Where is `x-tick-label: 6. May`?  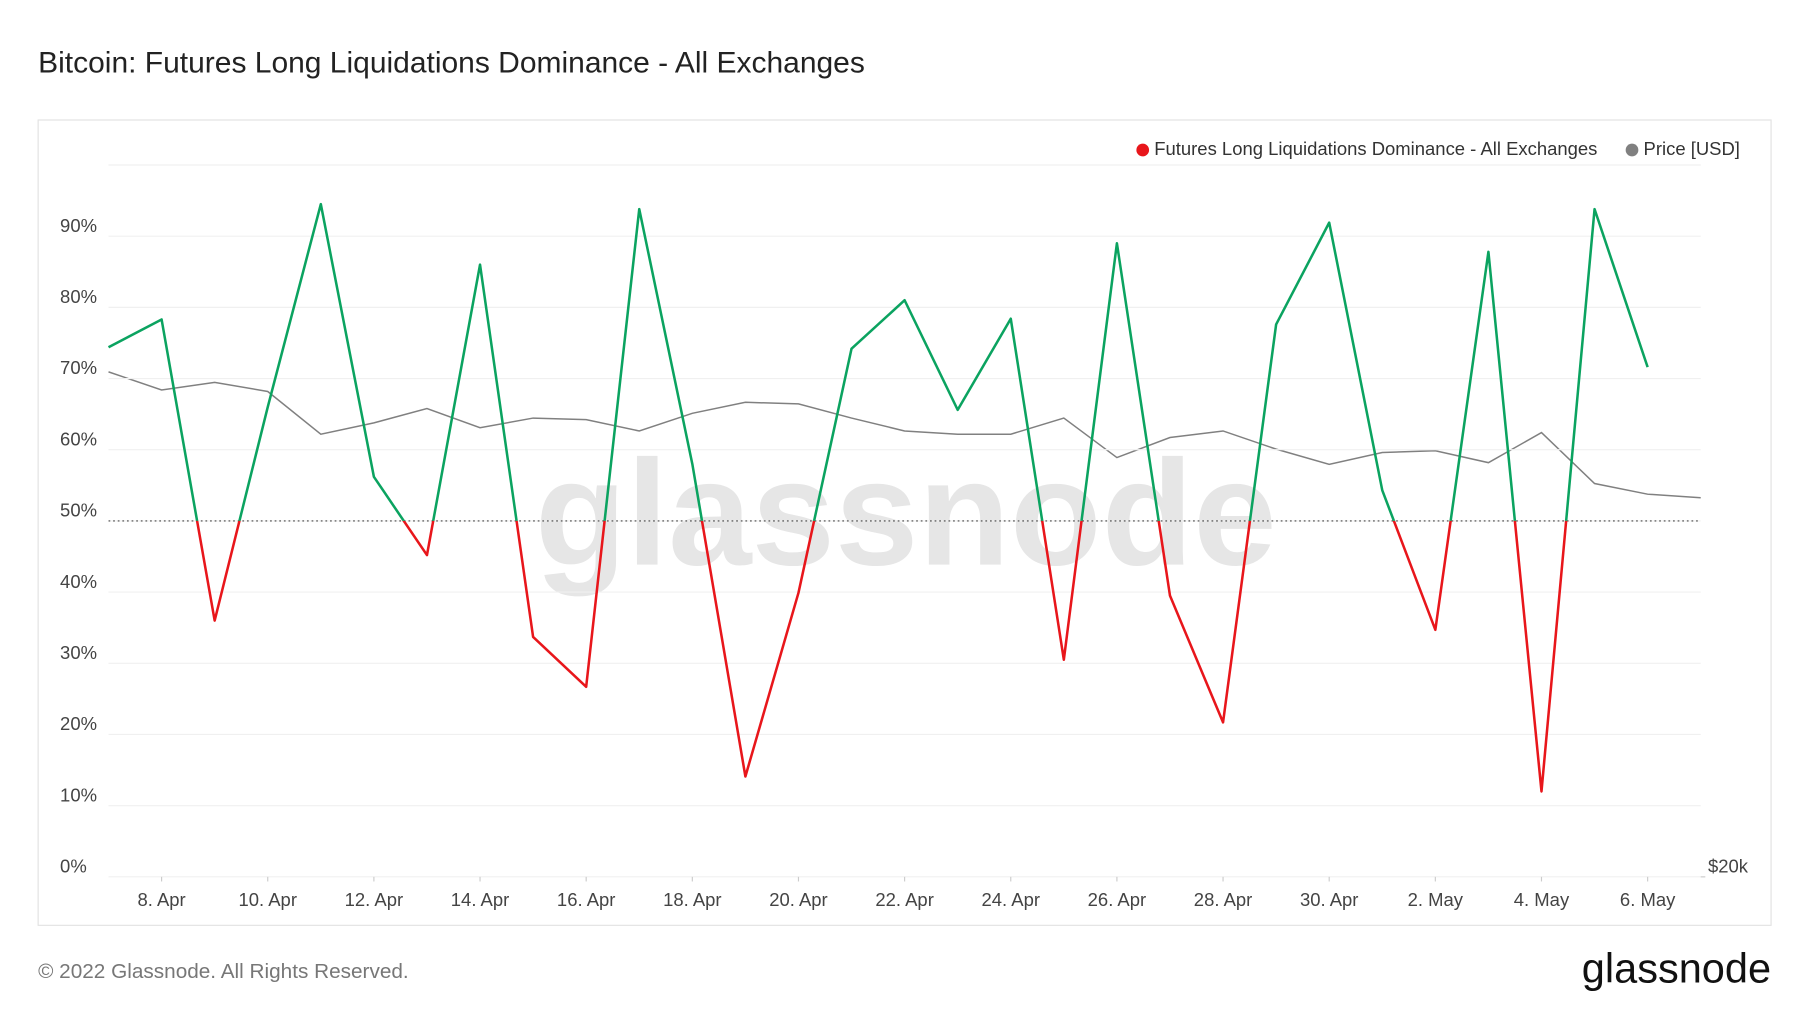
x-tick-label: 6. May is located at coordinates (1648, 899).